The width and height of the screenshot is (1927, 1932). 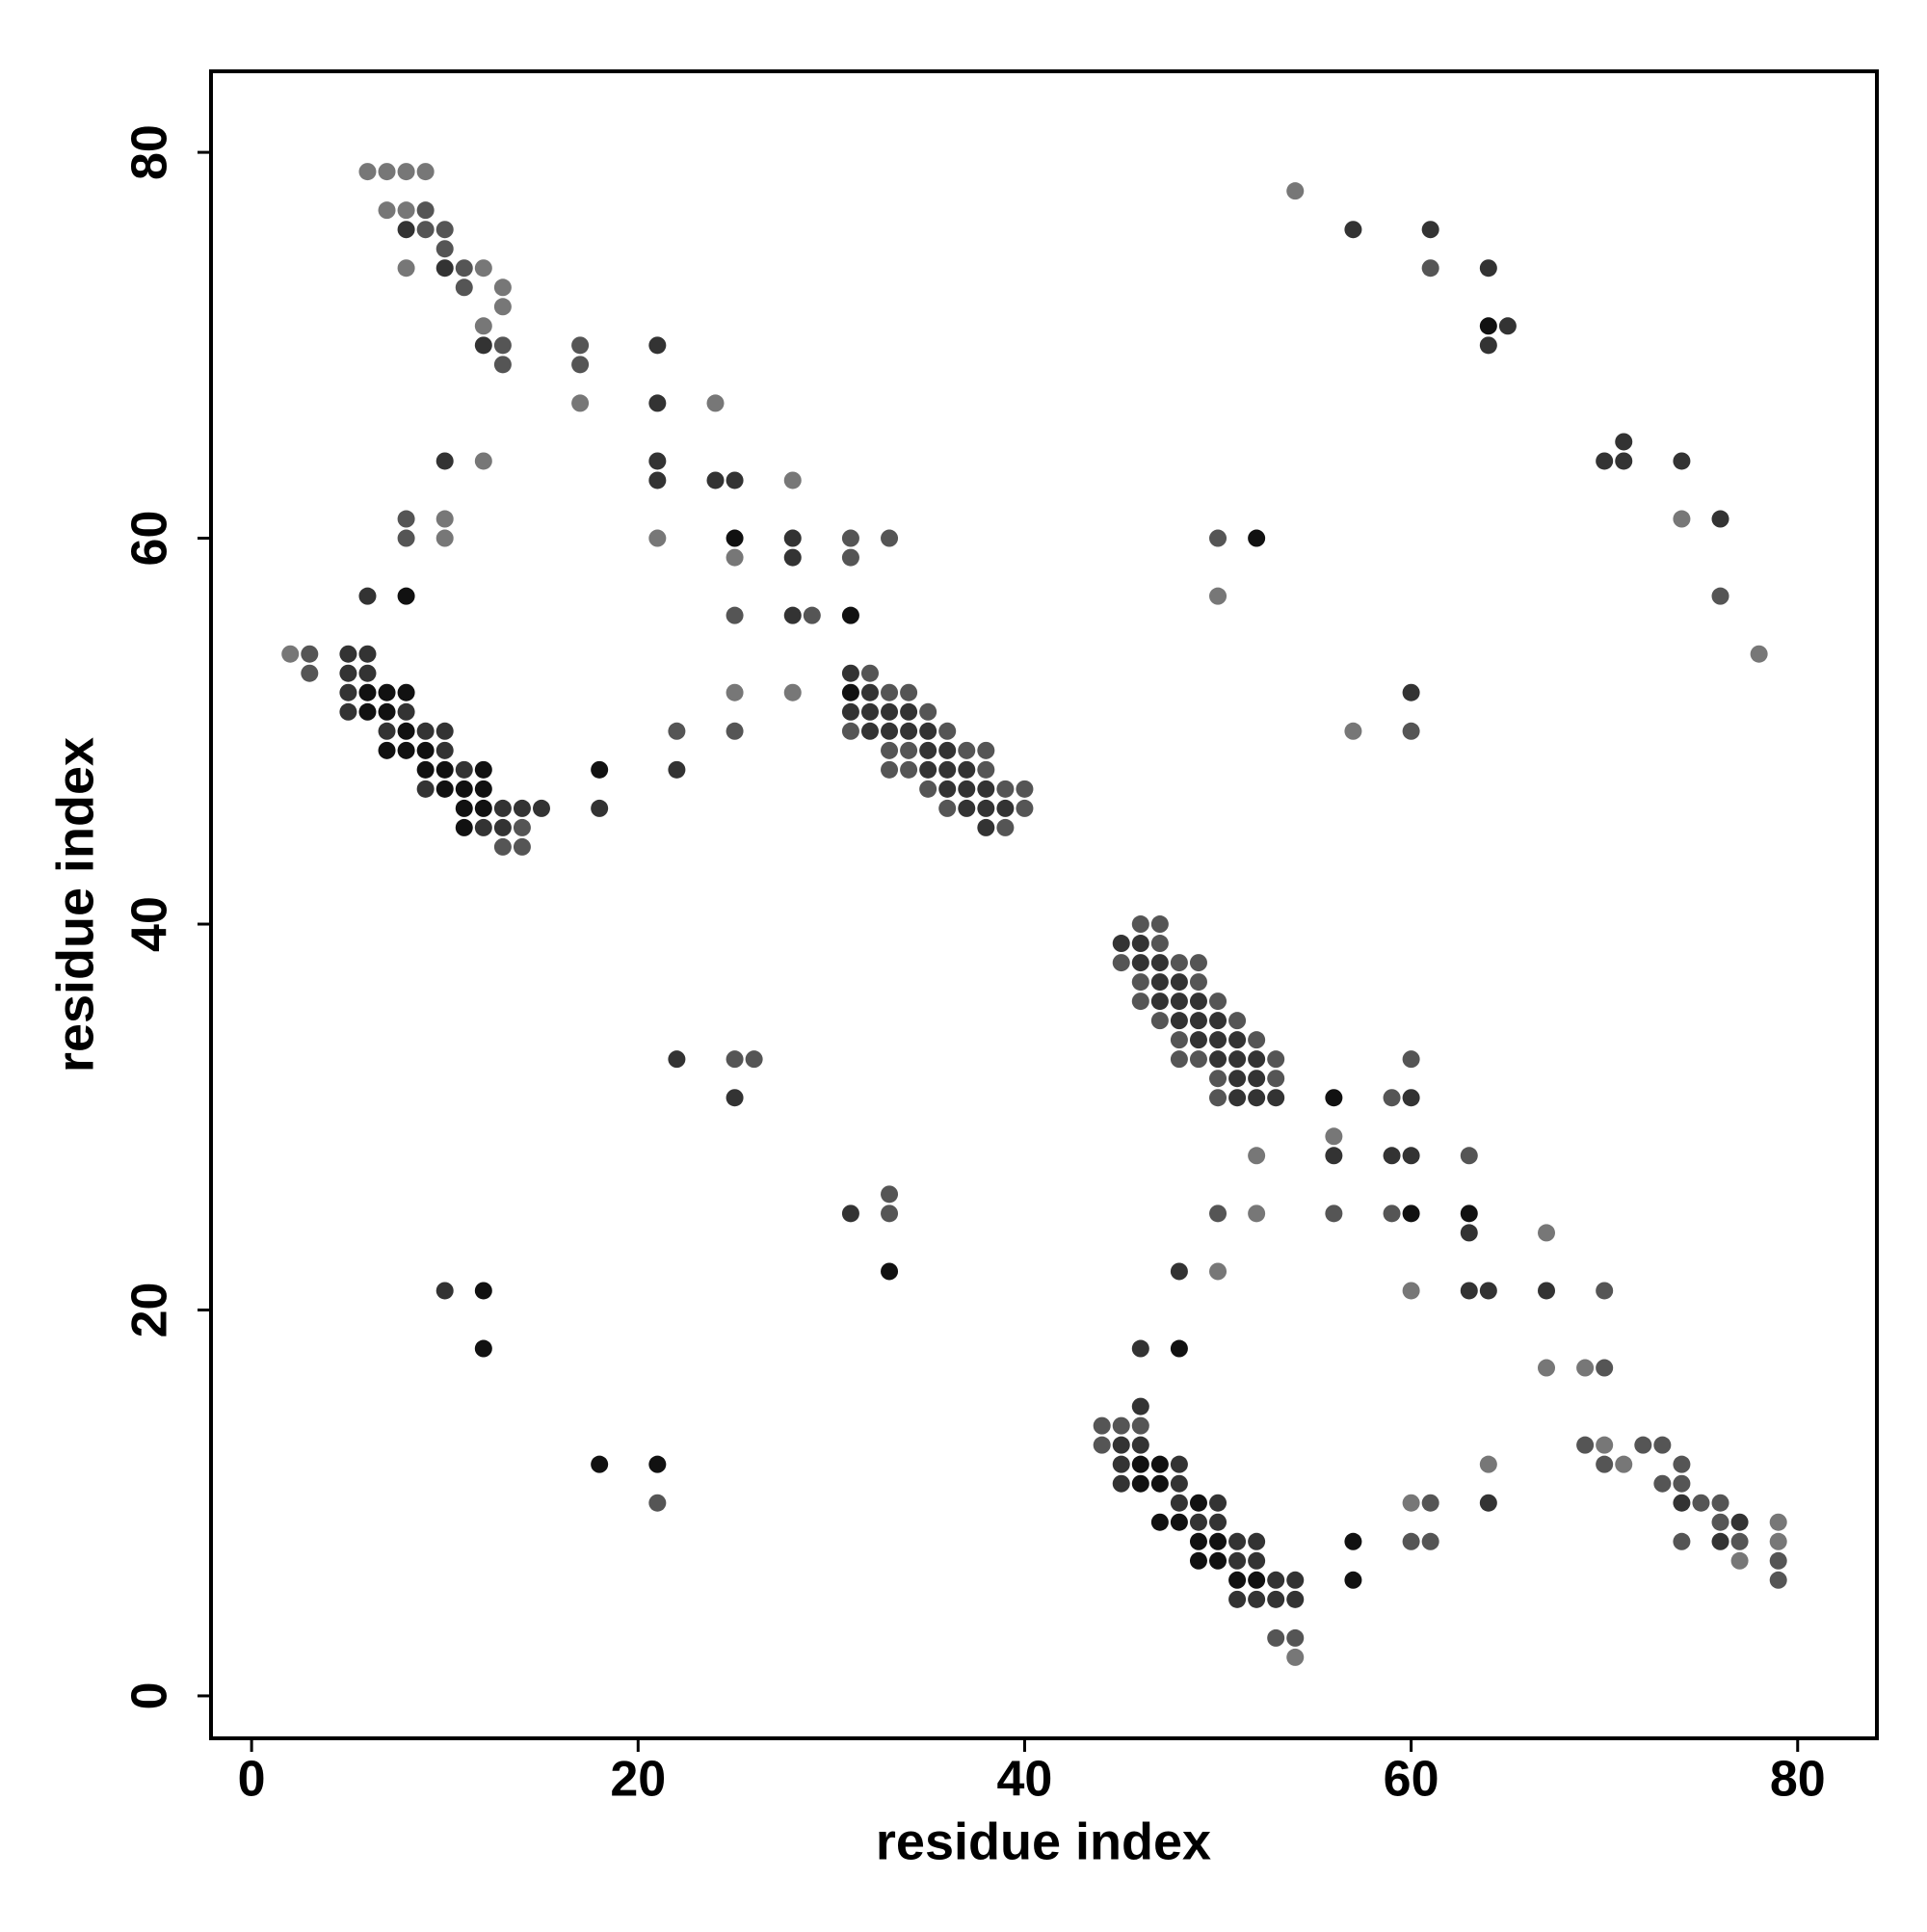 I want to click on x-tick-label: 80, so click(x=1798, y=1780).